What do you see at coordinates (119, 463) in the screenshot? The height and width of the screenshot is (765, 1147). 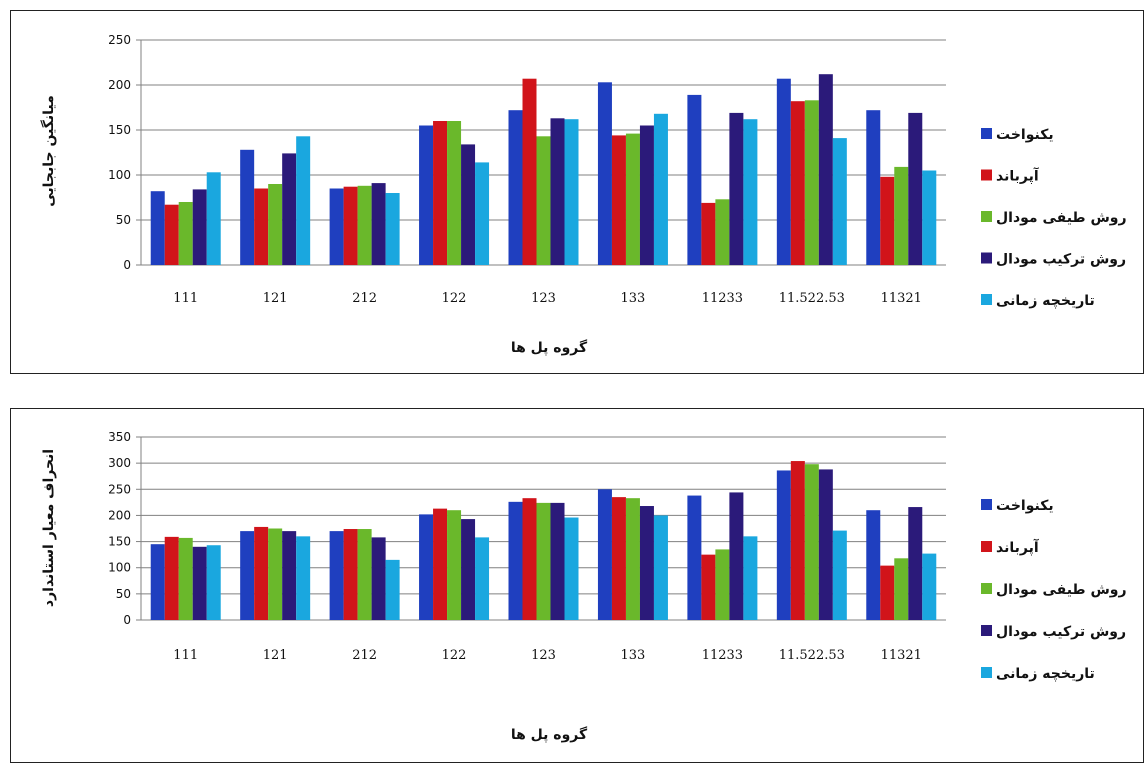 I see `y-tick-label: 300` at bounding box center [119, 463].